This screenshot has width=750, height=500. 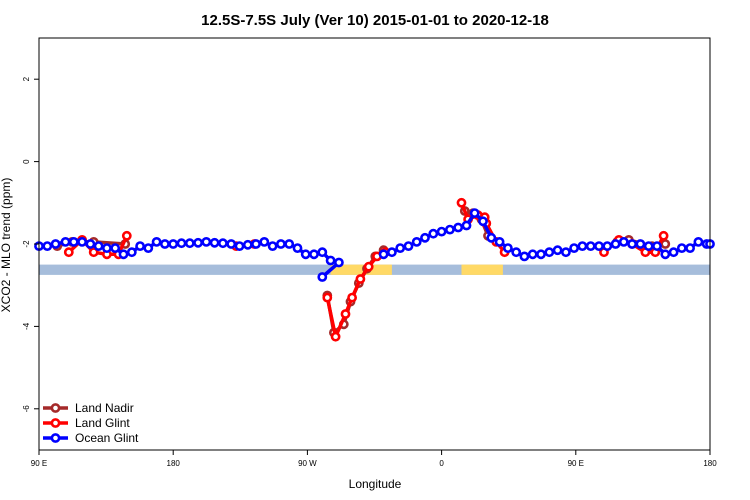 I want to click on surface-band, so click(x=374, y=269).